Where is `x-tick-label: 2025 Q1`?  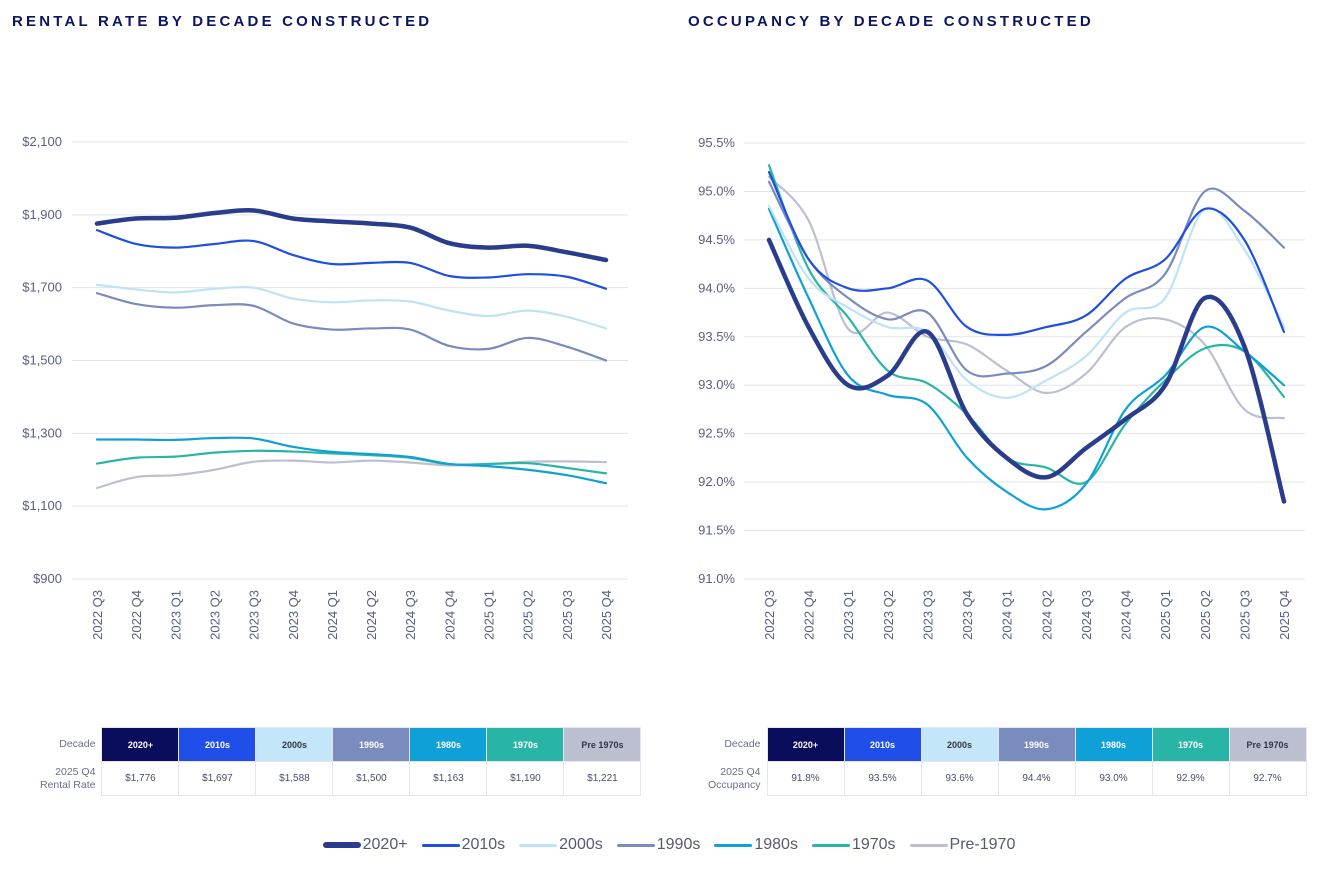 x-tick-label: 2025 Q1 is located at coordinates (1165, 615).